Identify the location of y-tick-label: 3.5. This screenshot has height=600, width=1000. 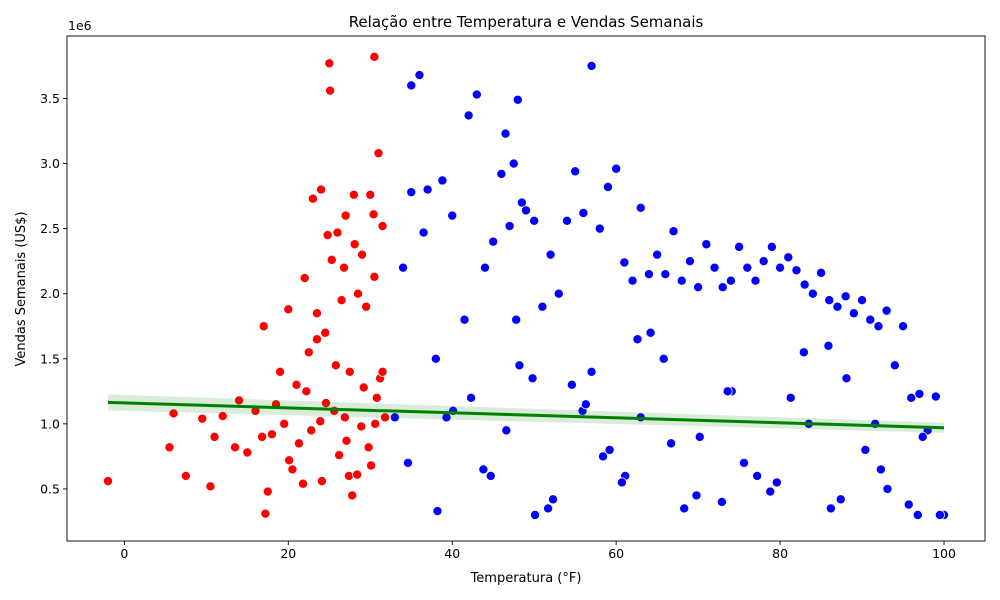
(50, 98).